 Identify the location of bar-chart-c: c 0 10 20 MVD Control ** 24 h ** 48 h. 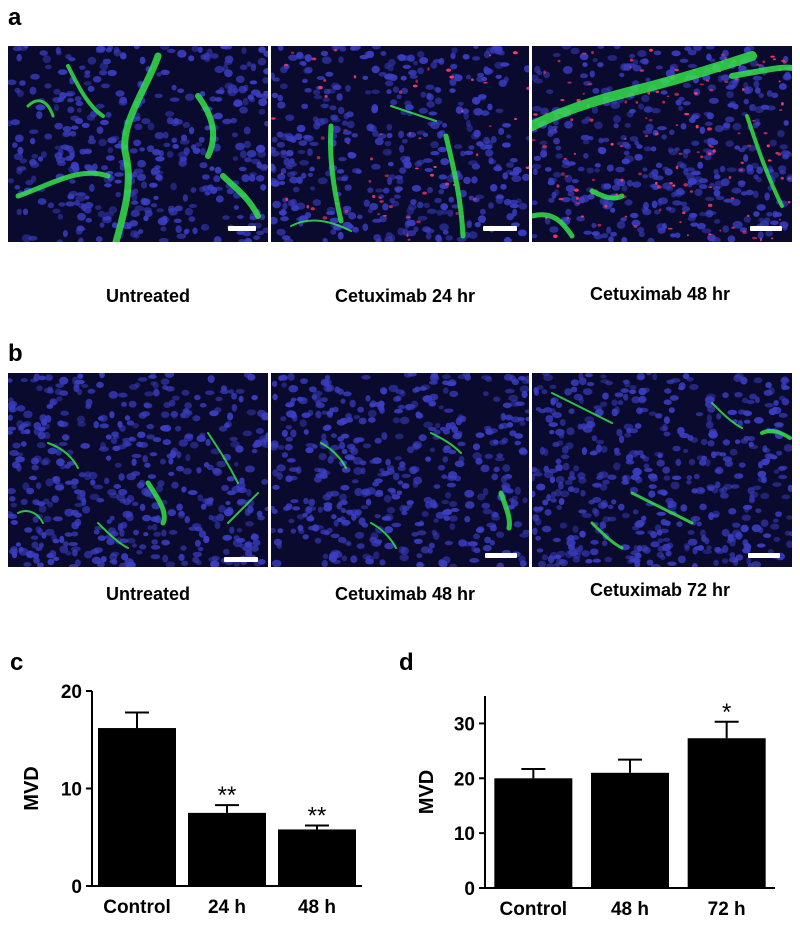
(186, 783).